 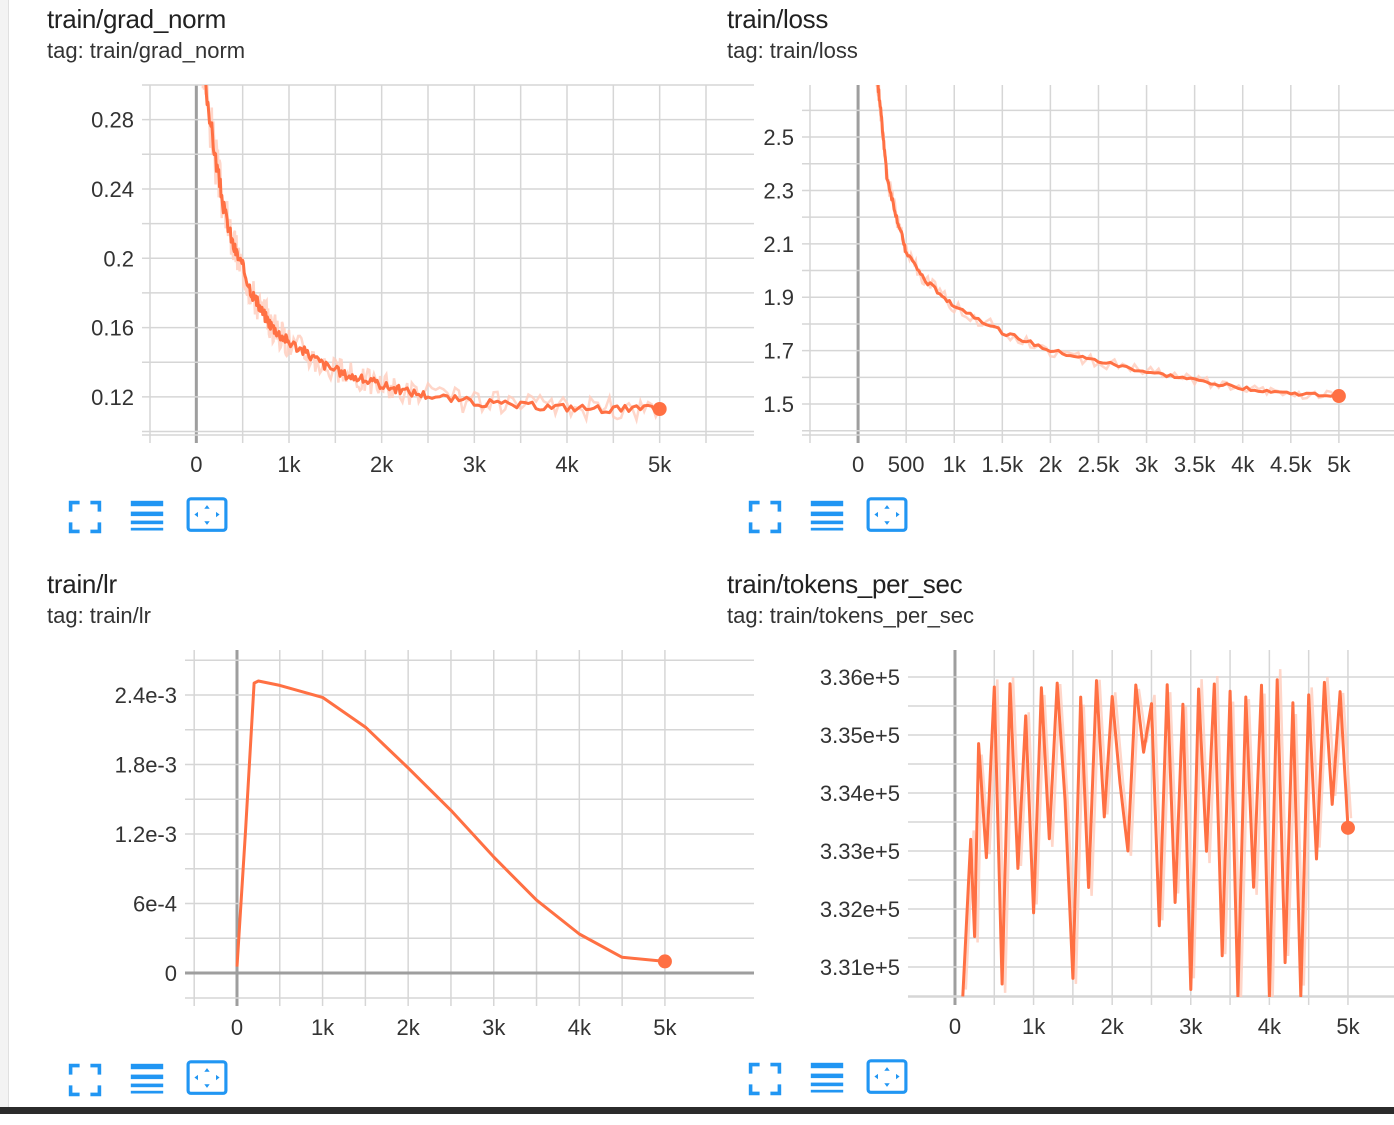 What do you see at coordinates (860, 735) in the screenshot?
I see `y-tick-label: 3.35e+5` at bounding box center [860, 735].